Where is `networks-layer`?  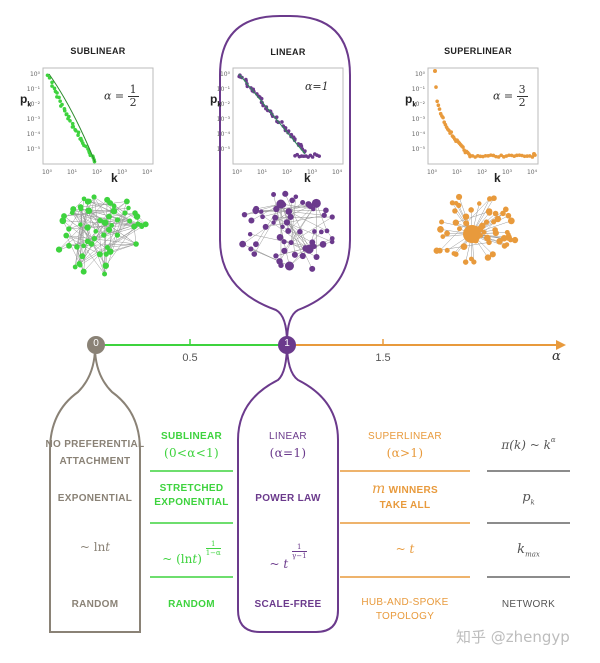
networks-layer is located at coordinates (287, 233).